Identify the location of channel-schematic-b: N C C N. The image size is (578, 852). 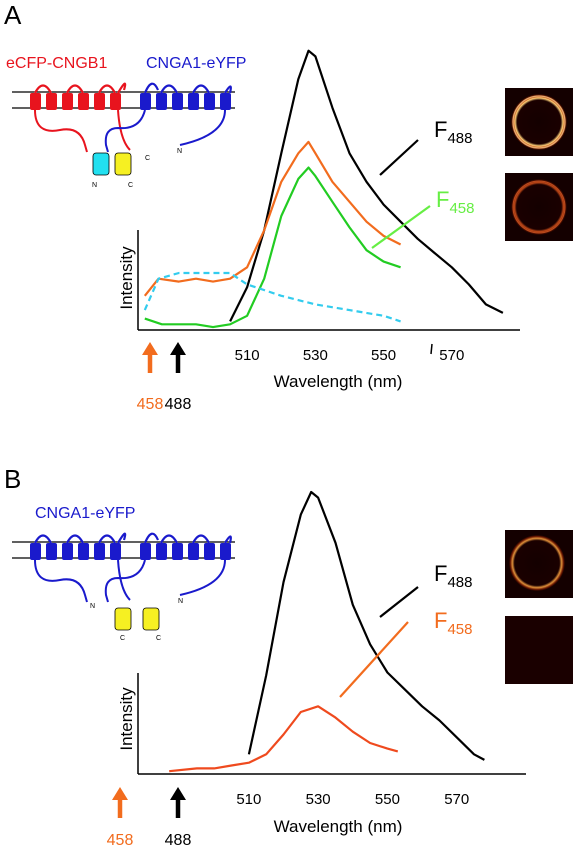
(123, 587).